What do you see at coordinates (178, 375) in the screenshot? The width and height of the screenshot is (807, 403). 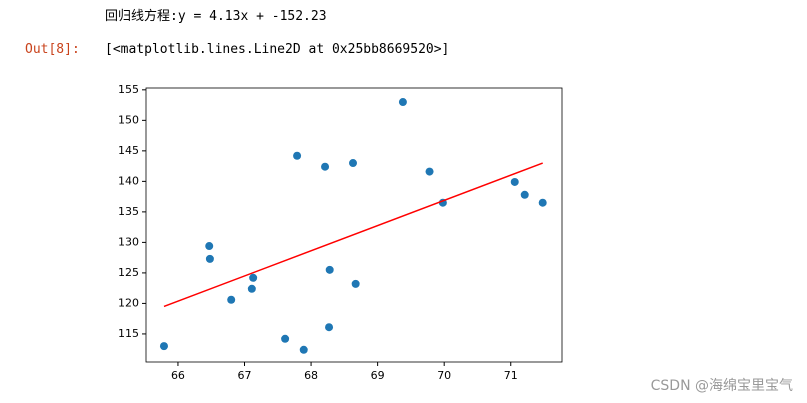 I see `x-tick-label: 66` at bounding box center [178, 375].